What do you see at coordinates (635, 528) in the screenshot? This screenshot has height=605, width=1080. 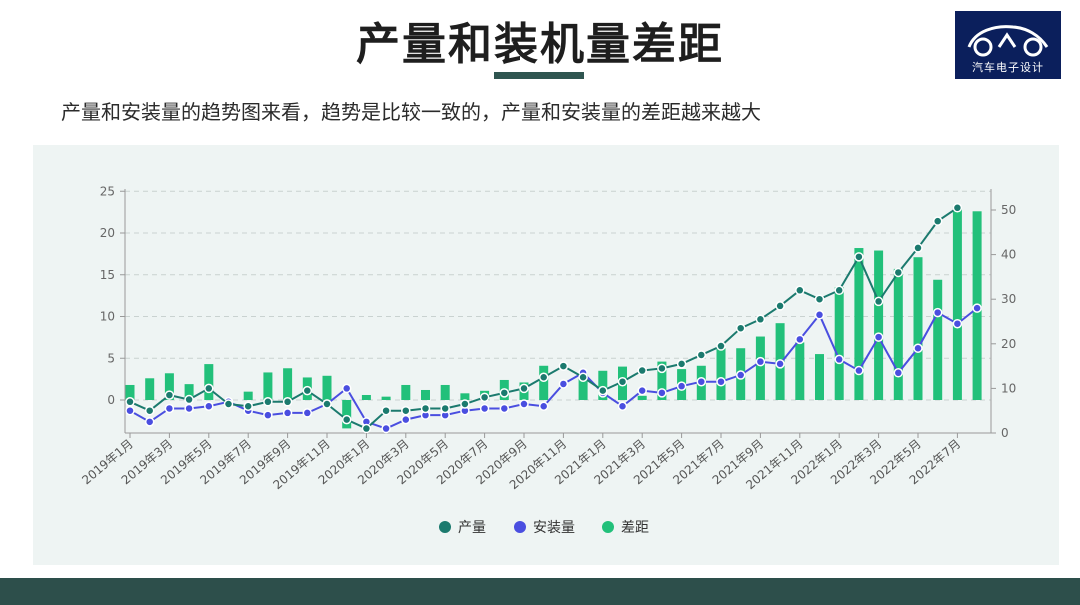 I see `legend-label: 差距` at bounding box center [635, 528].